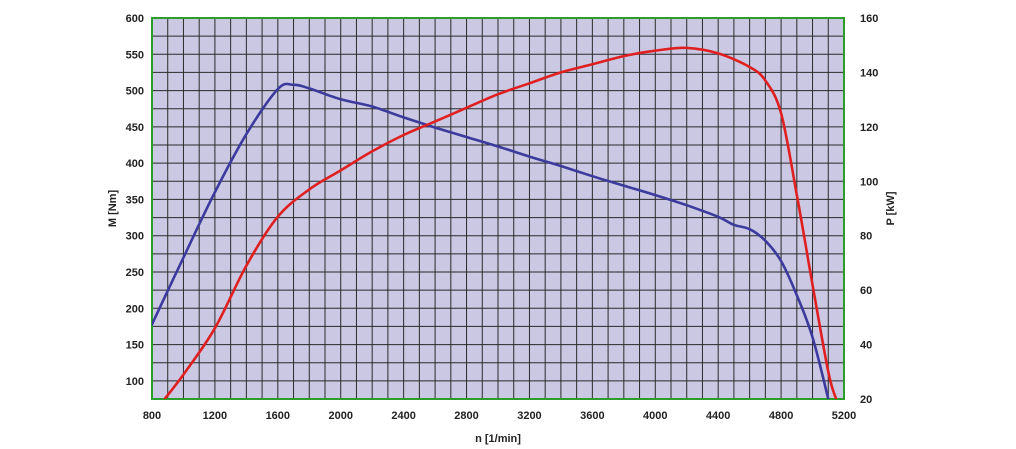 This screenshot has width=1016, height=449. I want to click on left-y-axis-title: M [Nm], so click(113, 209).